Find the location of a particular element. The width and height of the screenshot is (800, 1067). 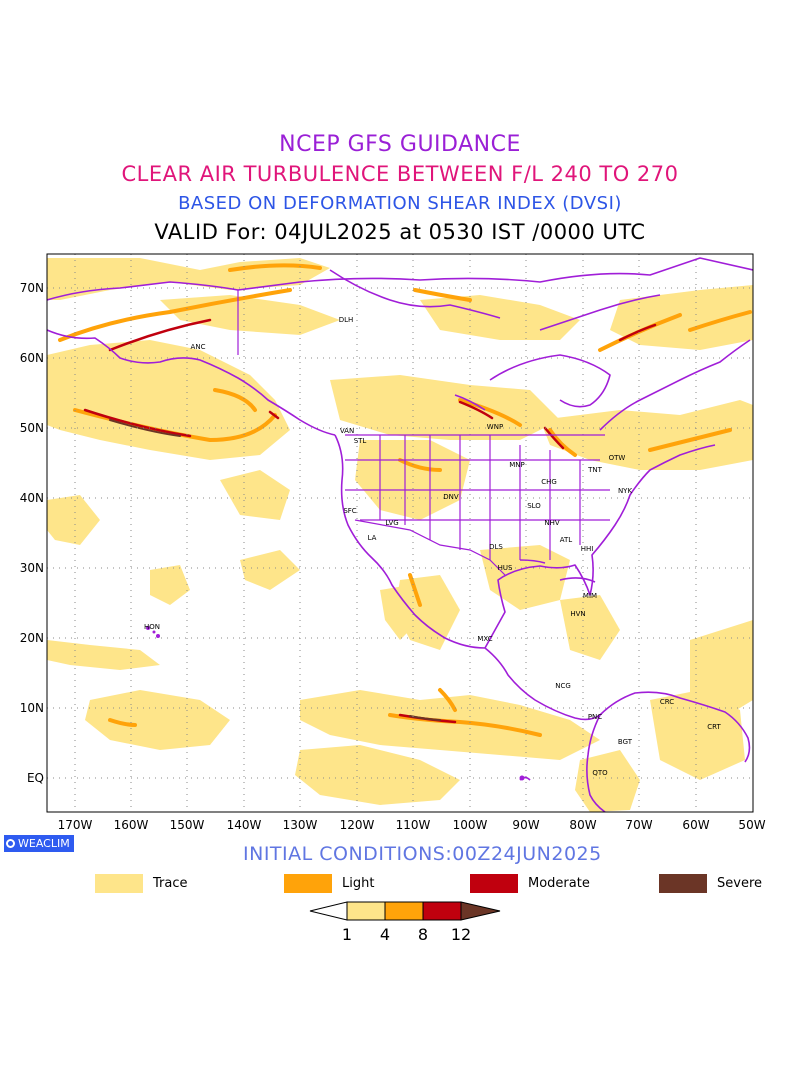

station-label-pnc: PNC is located at coordinates (595, 717).